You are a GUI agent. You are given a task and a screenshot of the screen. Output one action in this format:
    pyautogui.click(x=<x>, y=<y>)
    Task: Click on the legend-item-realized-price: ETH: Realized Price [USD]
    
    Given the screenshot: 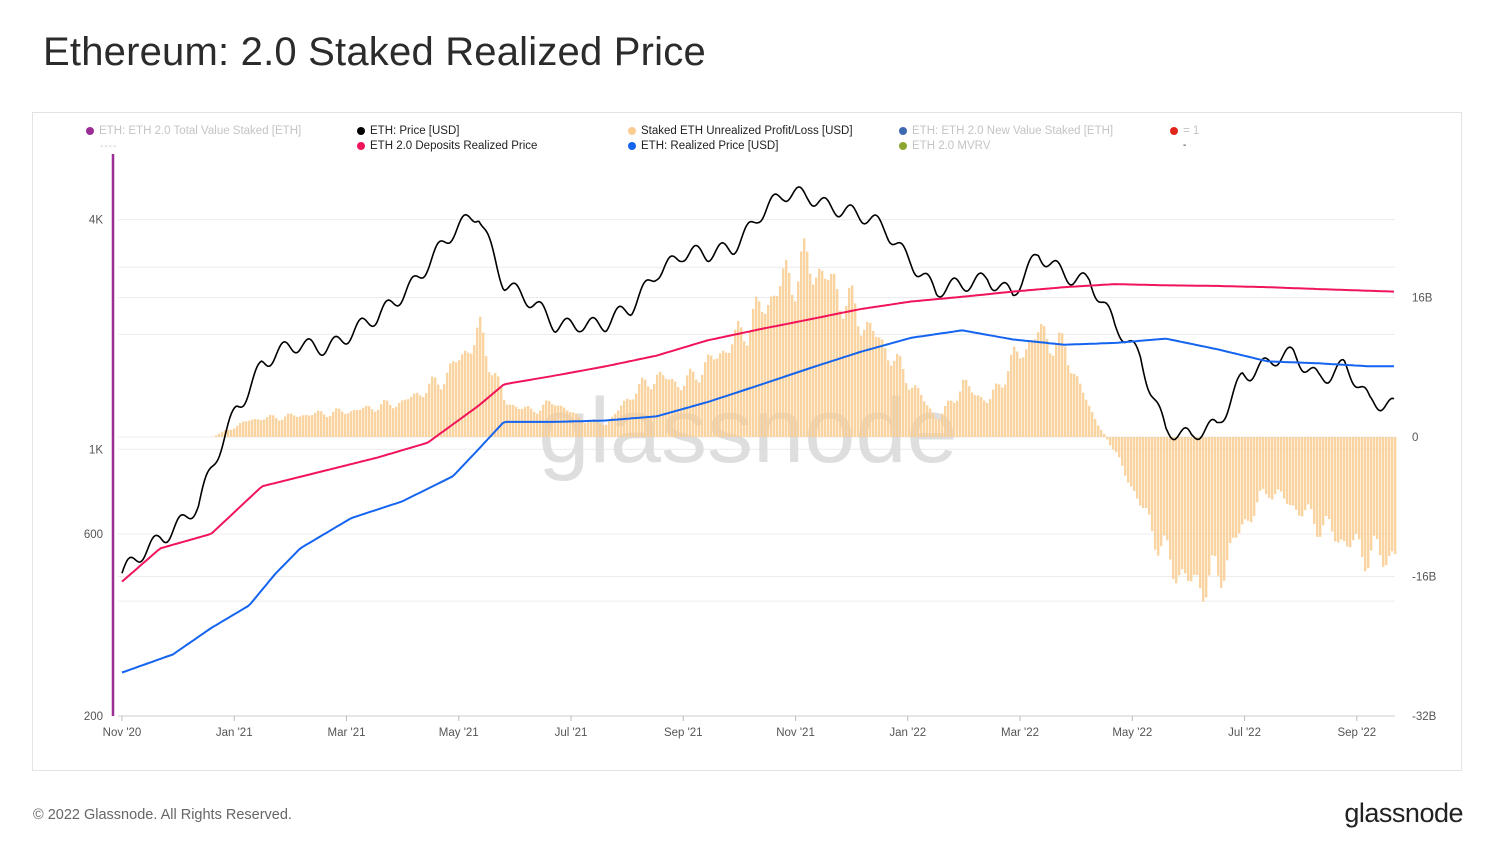 What is the action you would take?
    pyautogui.click(x=703, y=146)
    